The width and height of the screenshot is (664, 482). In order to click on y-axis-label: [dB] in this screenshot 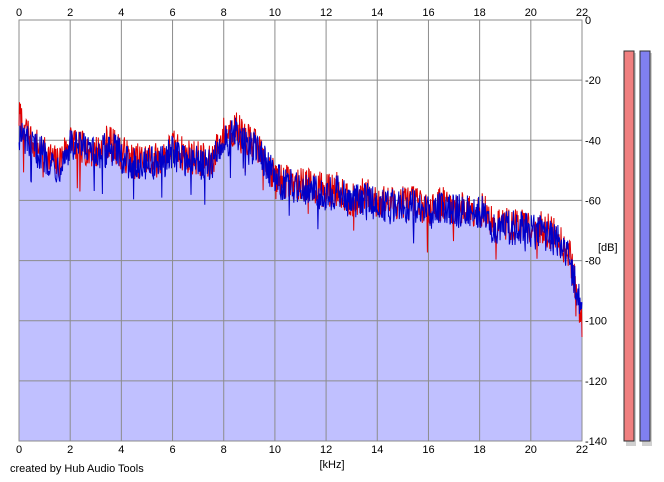, I will do `click(608, 248)`.